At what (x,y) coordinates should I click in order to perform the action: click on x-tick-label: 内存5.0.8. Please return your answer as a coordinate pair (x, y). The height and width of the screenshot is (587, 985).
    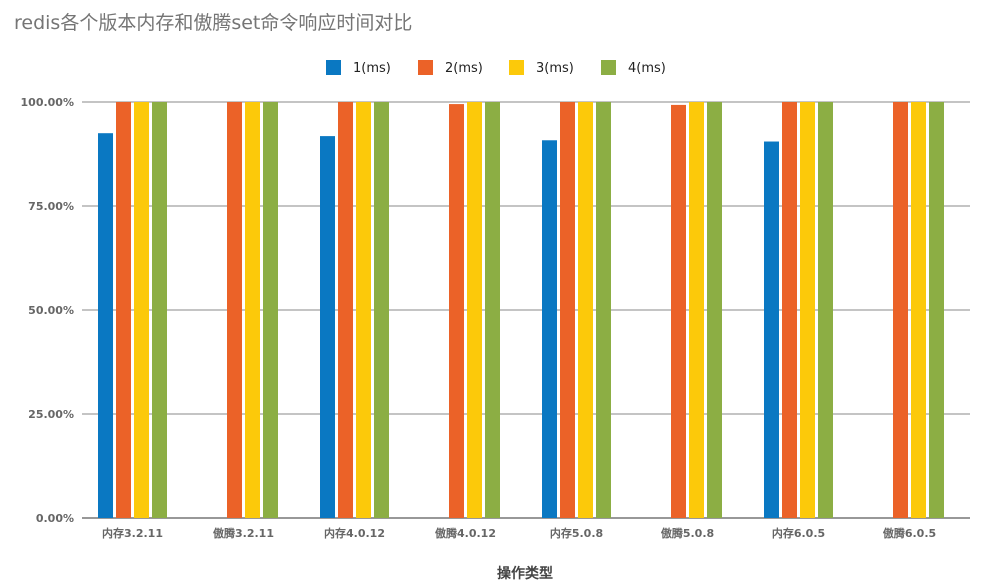
    Looking at the image, I should click on (576, 533).